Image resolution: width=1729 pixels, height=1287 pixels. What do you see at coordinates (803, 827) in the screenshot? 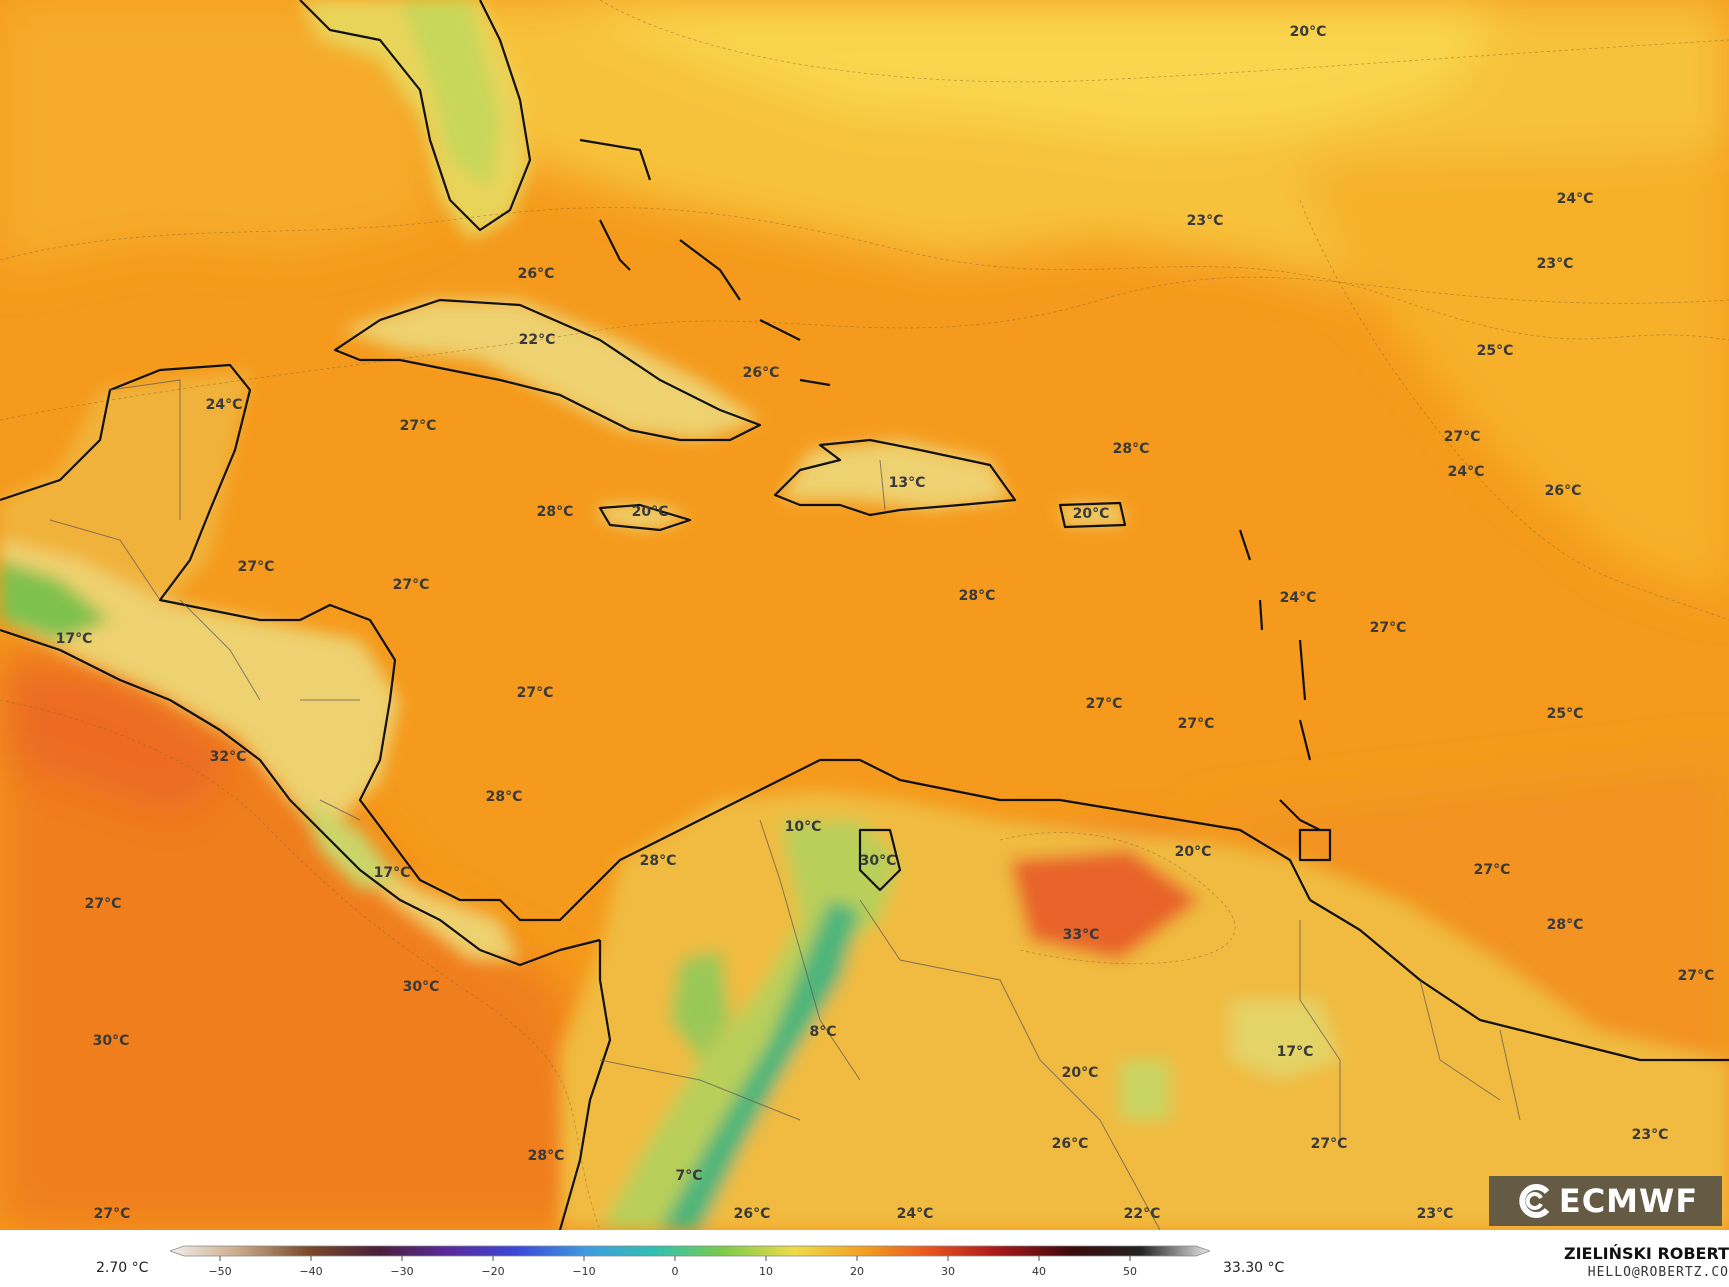
I see `temperature-label: 10°C` at bounding box center [803, 827].